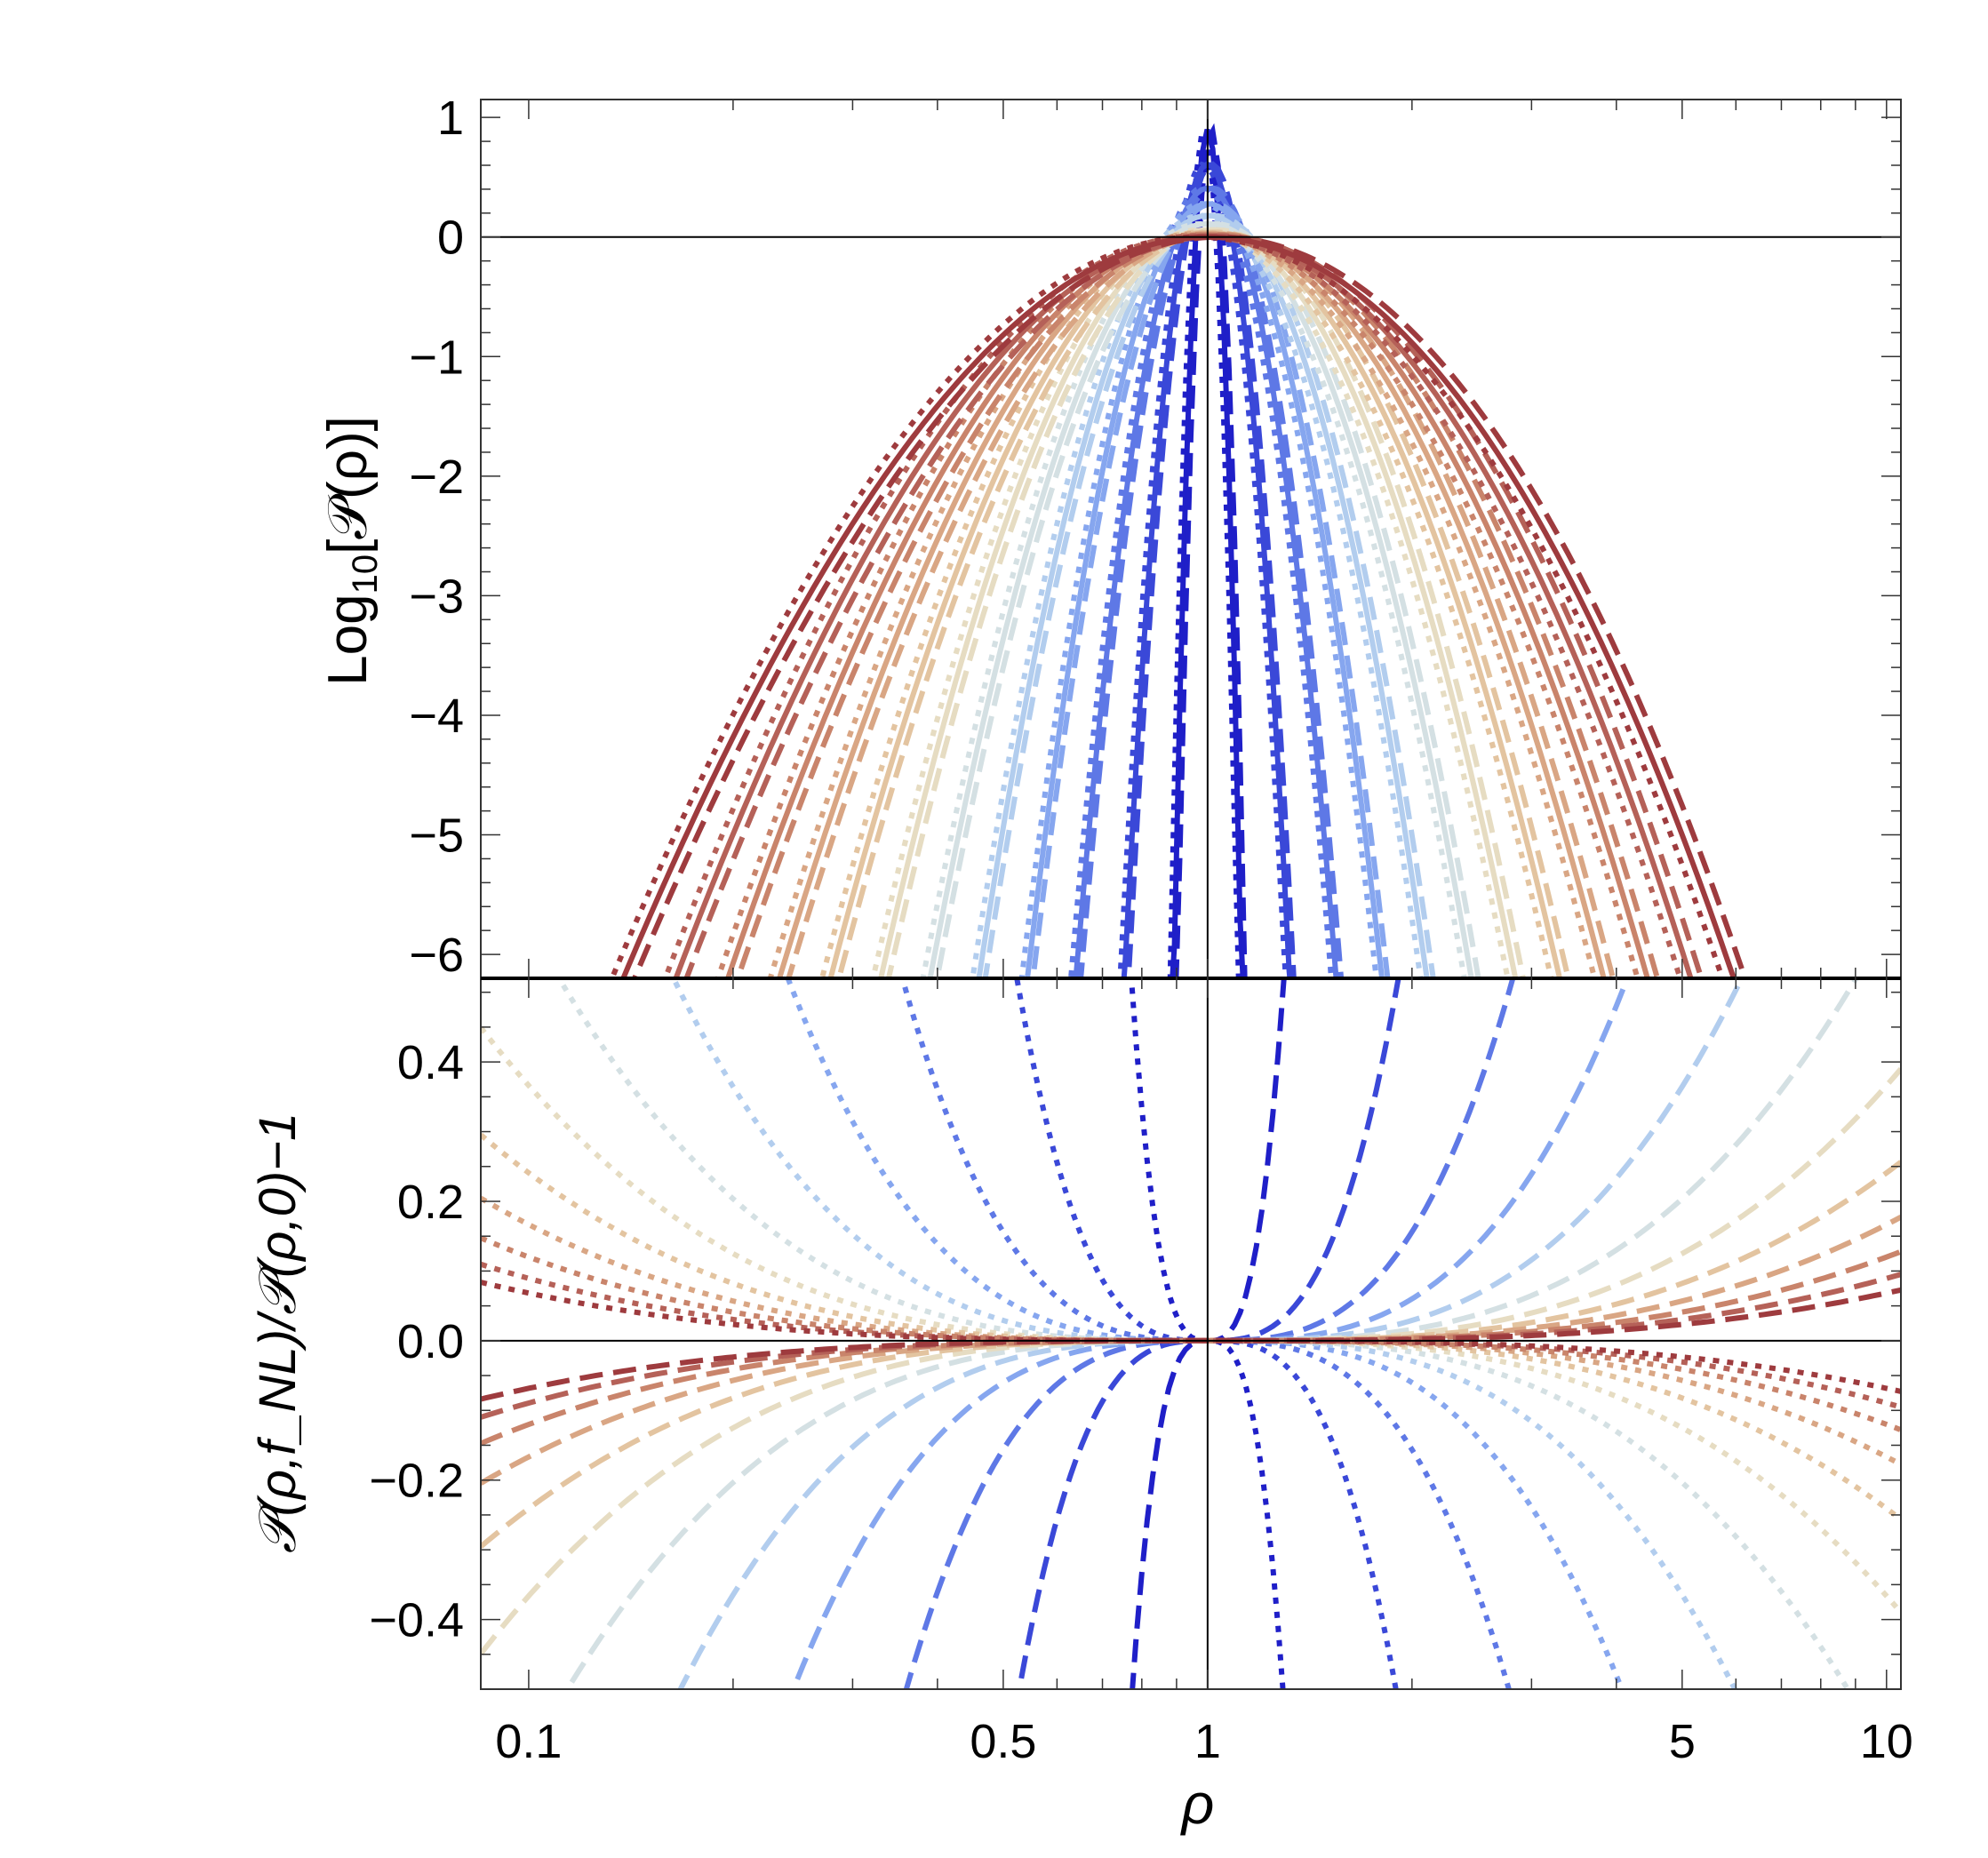 This screenshot has height=1858, width=1988. What do you see at coordinates (348, 639) in the screenshot?
I see `top-y-label-main: Log` at bounding box center [348, 639].